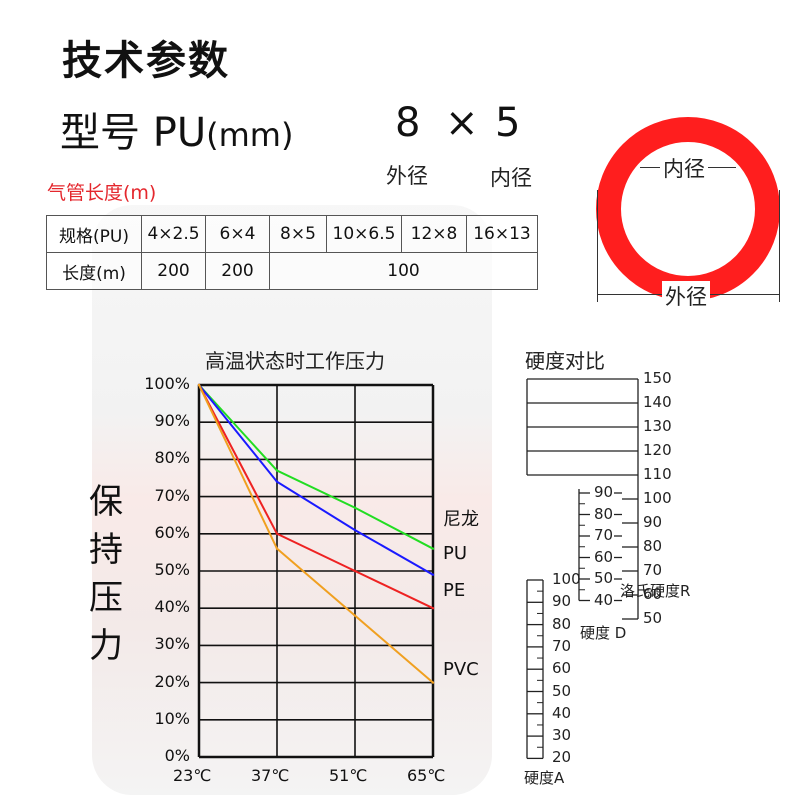 This screenshot has height=800, width=800. What do you see at coordinates (172, 569) in the screenshot?
I see `y-tick-label: 50%` at bounding box center [172, 569].